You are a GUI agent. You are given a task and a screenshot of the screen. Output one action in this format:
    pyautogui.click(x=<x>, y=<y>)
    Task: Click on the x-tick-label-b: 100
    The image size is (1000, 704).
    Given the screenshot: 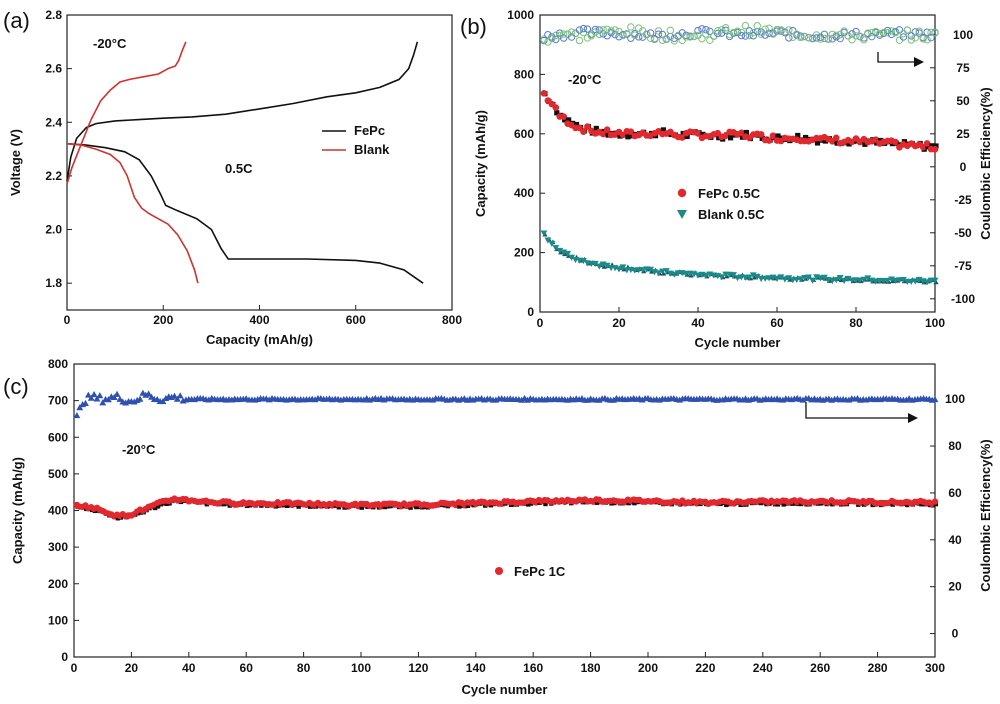 What is the action you would take?
    pyautogui.click(x=935, y=323)
    